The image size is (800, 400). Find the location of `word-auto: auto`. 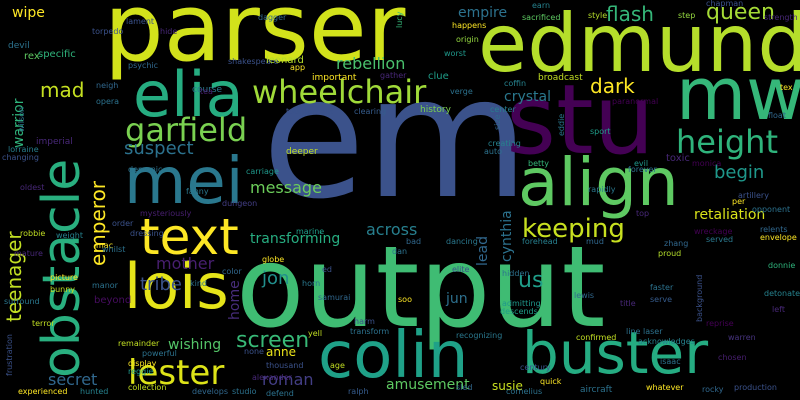

word-auto: auto is located at coordinates (493, 151).